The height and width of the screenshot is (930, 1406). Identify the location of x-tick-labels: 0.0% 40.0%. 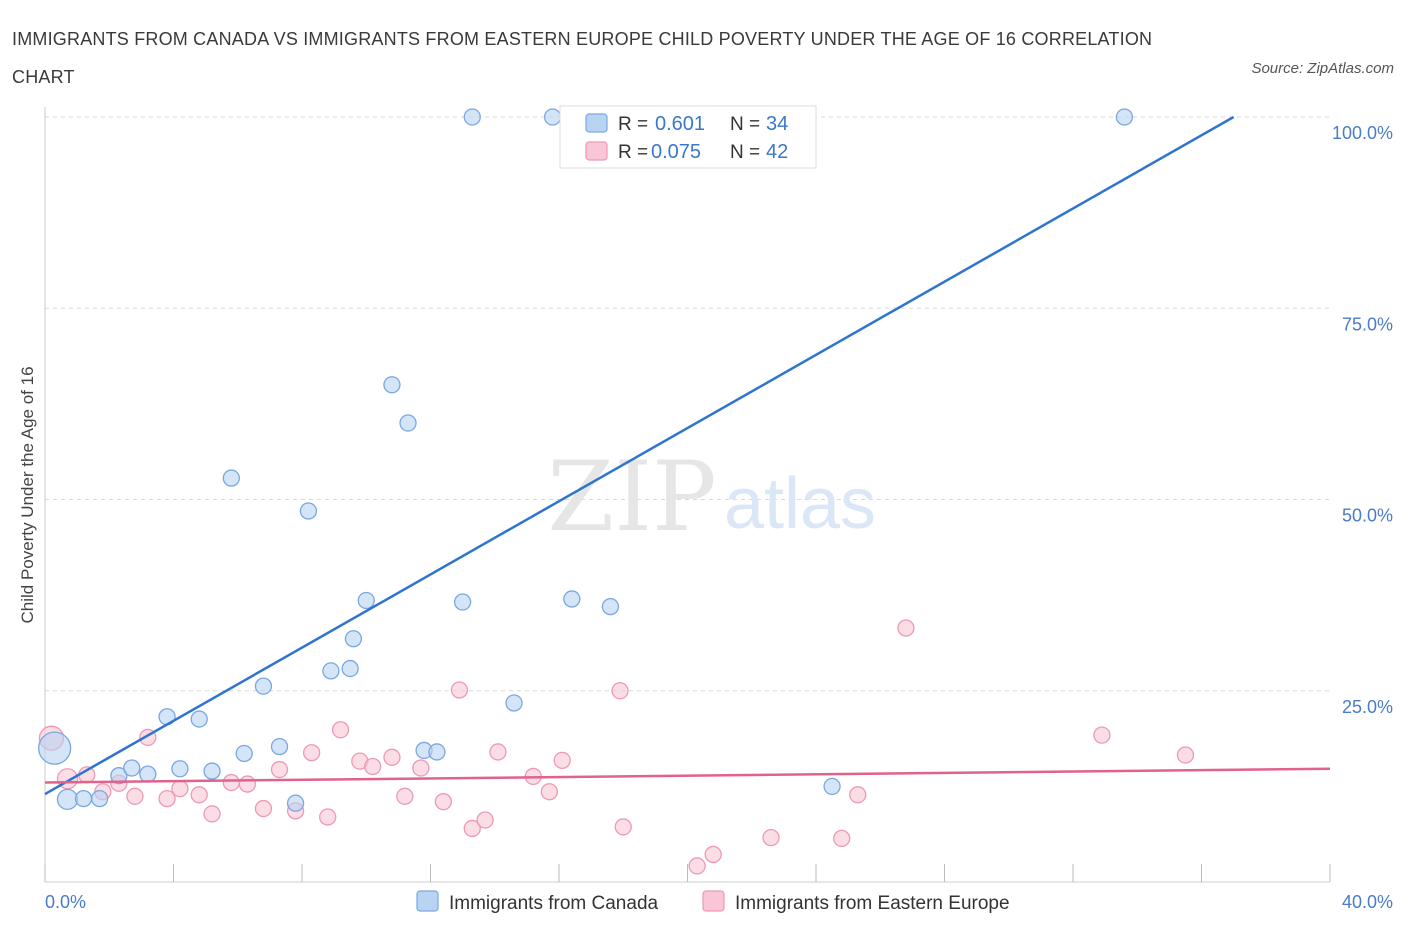
(719, 902).